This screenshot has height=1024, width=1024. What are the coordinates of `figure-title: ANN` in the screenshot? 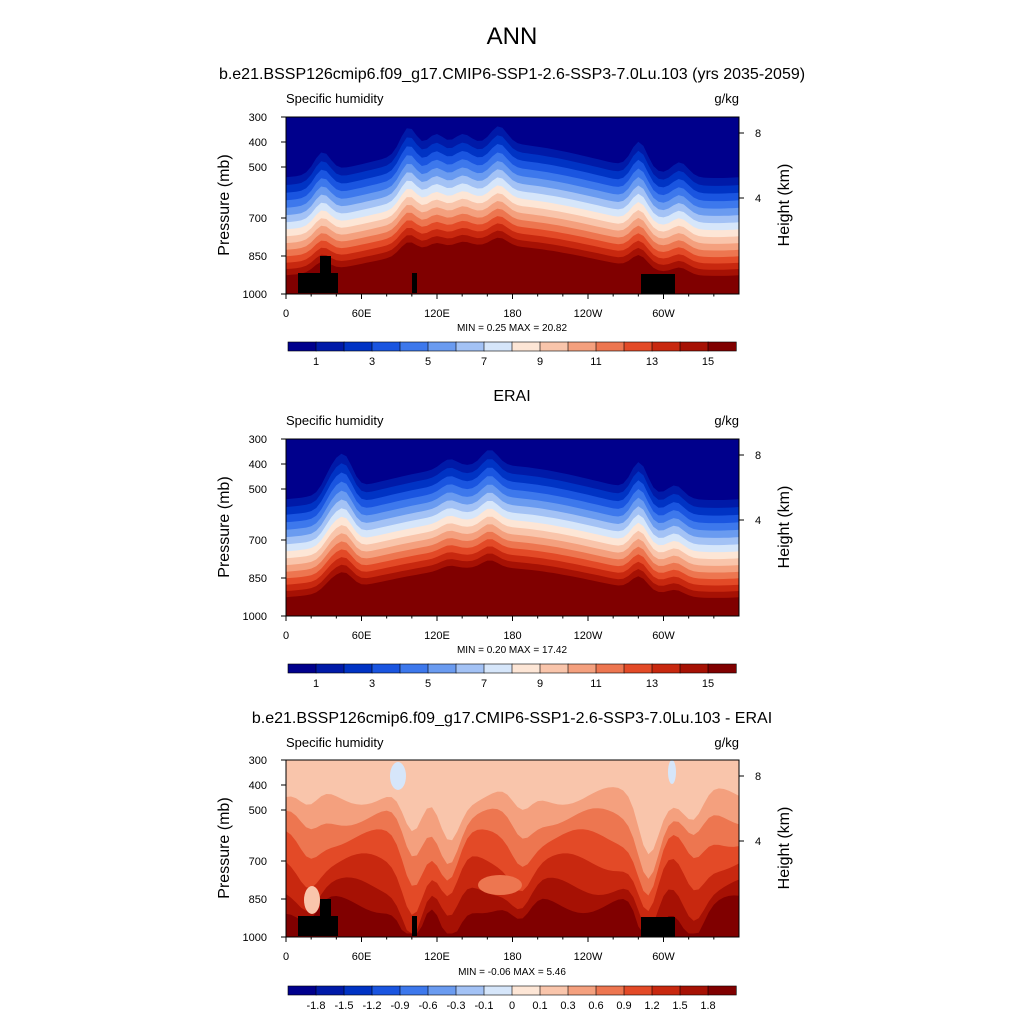 It's located at (512, 36).